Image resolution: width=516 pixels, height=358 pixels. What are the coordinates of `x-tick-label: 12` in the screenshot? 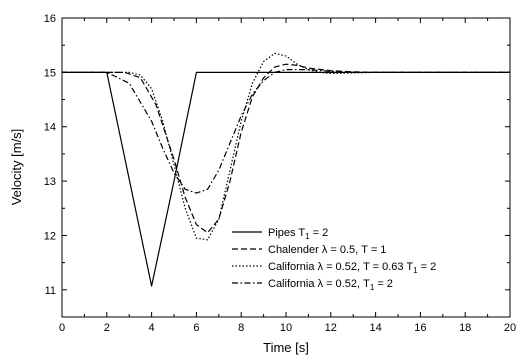 It's located at (331, 328).